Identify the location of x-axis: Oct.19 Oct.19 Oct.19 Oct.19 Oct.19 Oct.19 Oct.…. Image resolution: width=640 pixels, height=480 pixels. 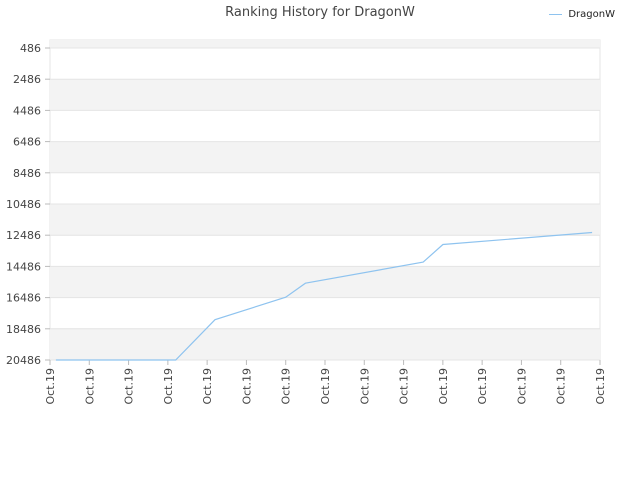
(325, 382).